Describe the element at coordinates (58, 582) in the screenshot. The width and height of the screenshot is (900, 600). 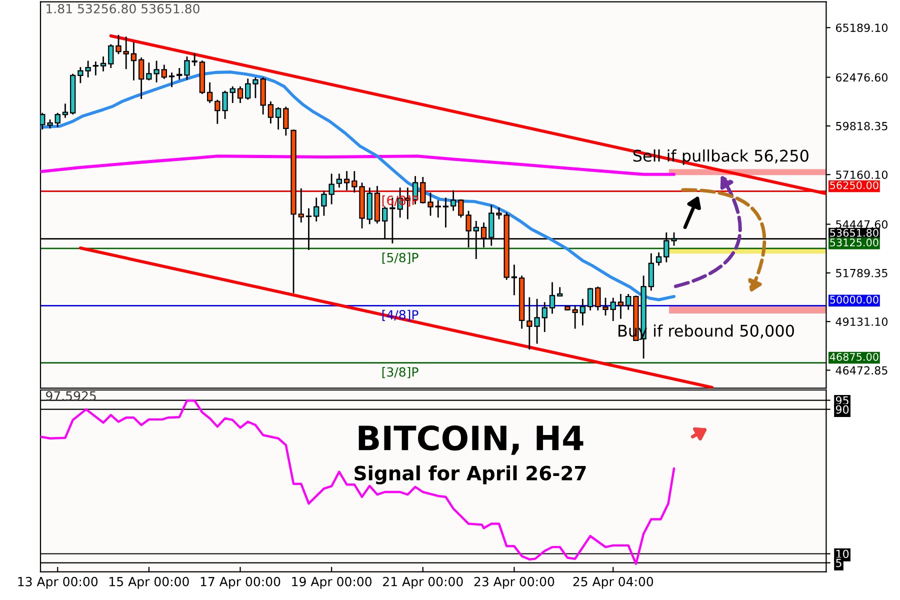
I see `x-tick-label: 13 Apr 00:00` at that location.